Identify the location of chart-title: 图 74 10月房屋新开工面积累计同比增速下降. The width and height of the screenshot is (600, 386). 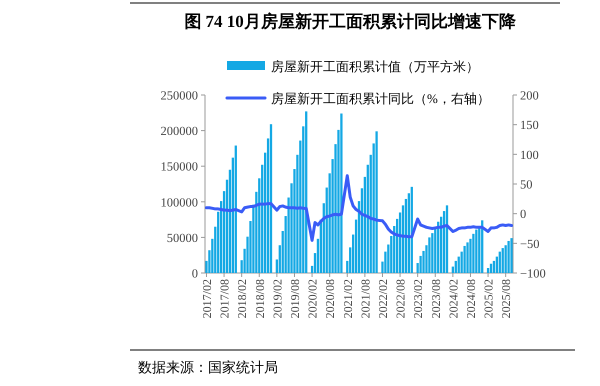
(350, 21).